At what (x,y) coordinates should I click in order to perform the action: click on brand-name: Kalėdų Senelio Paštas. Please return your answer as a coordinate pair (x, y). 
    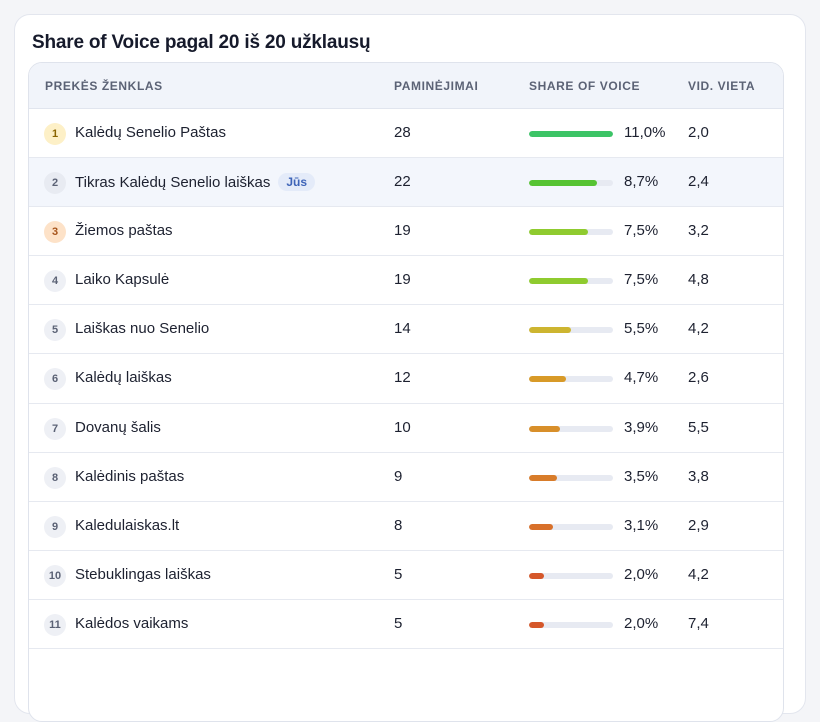
    Looking at the image, I should click on (150, 132).